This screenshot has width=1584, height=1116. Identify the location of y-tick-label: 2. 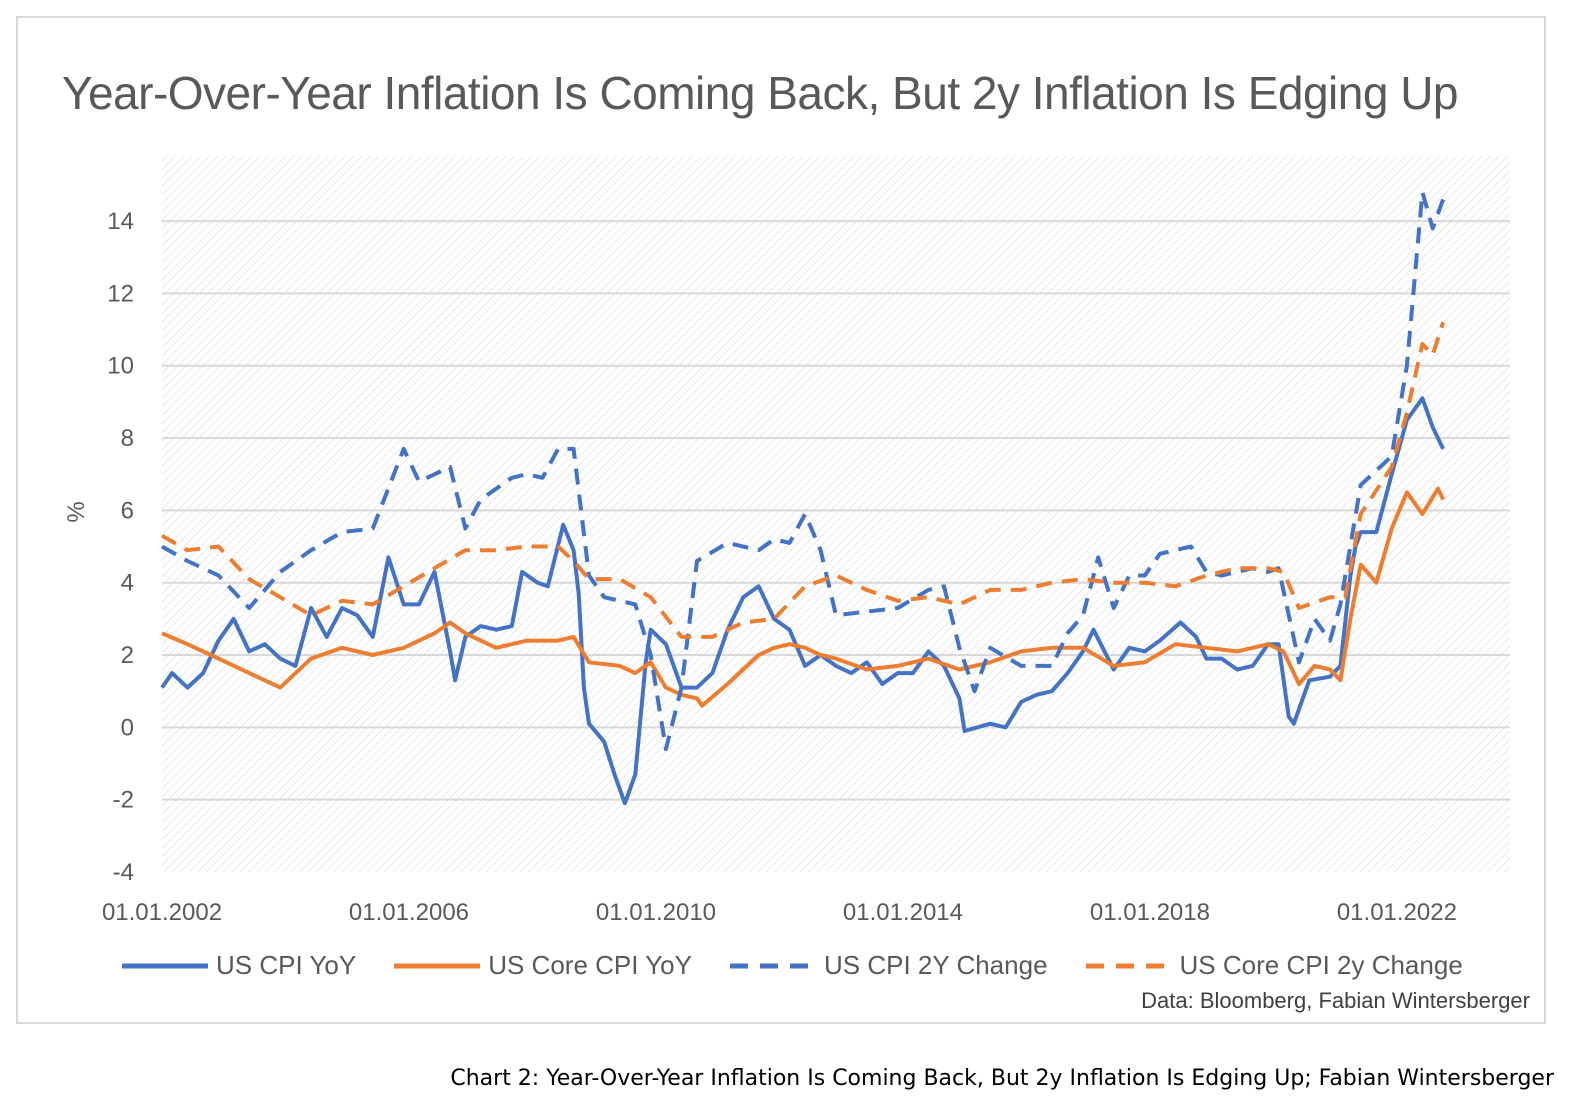
(127, 655).